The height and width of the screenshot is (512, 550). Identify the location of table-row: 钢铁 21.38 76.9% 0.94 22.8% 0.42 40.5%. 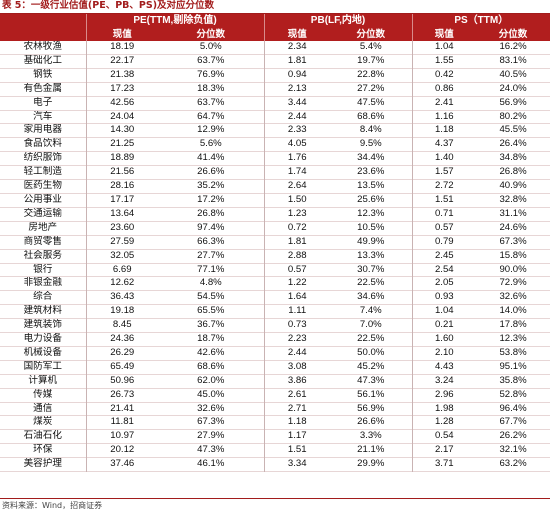
(275, 75).